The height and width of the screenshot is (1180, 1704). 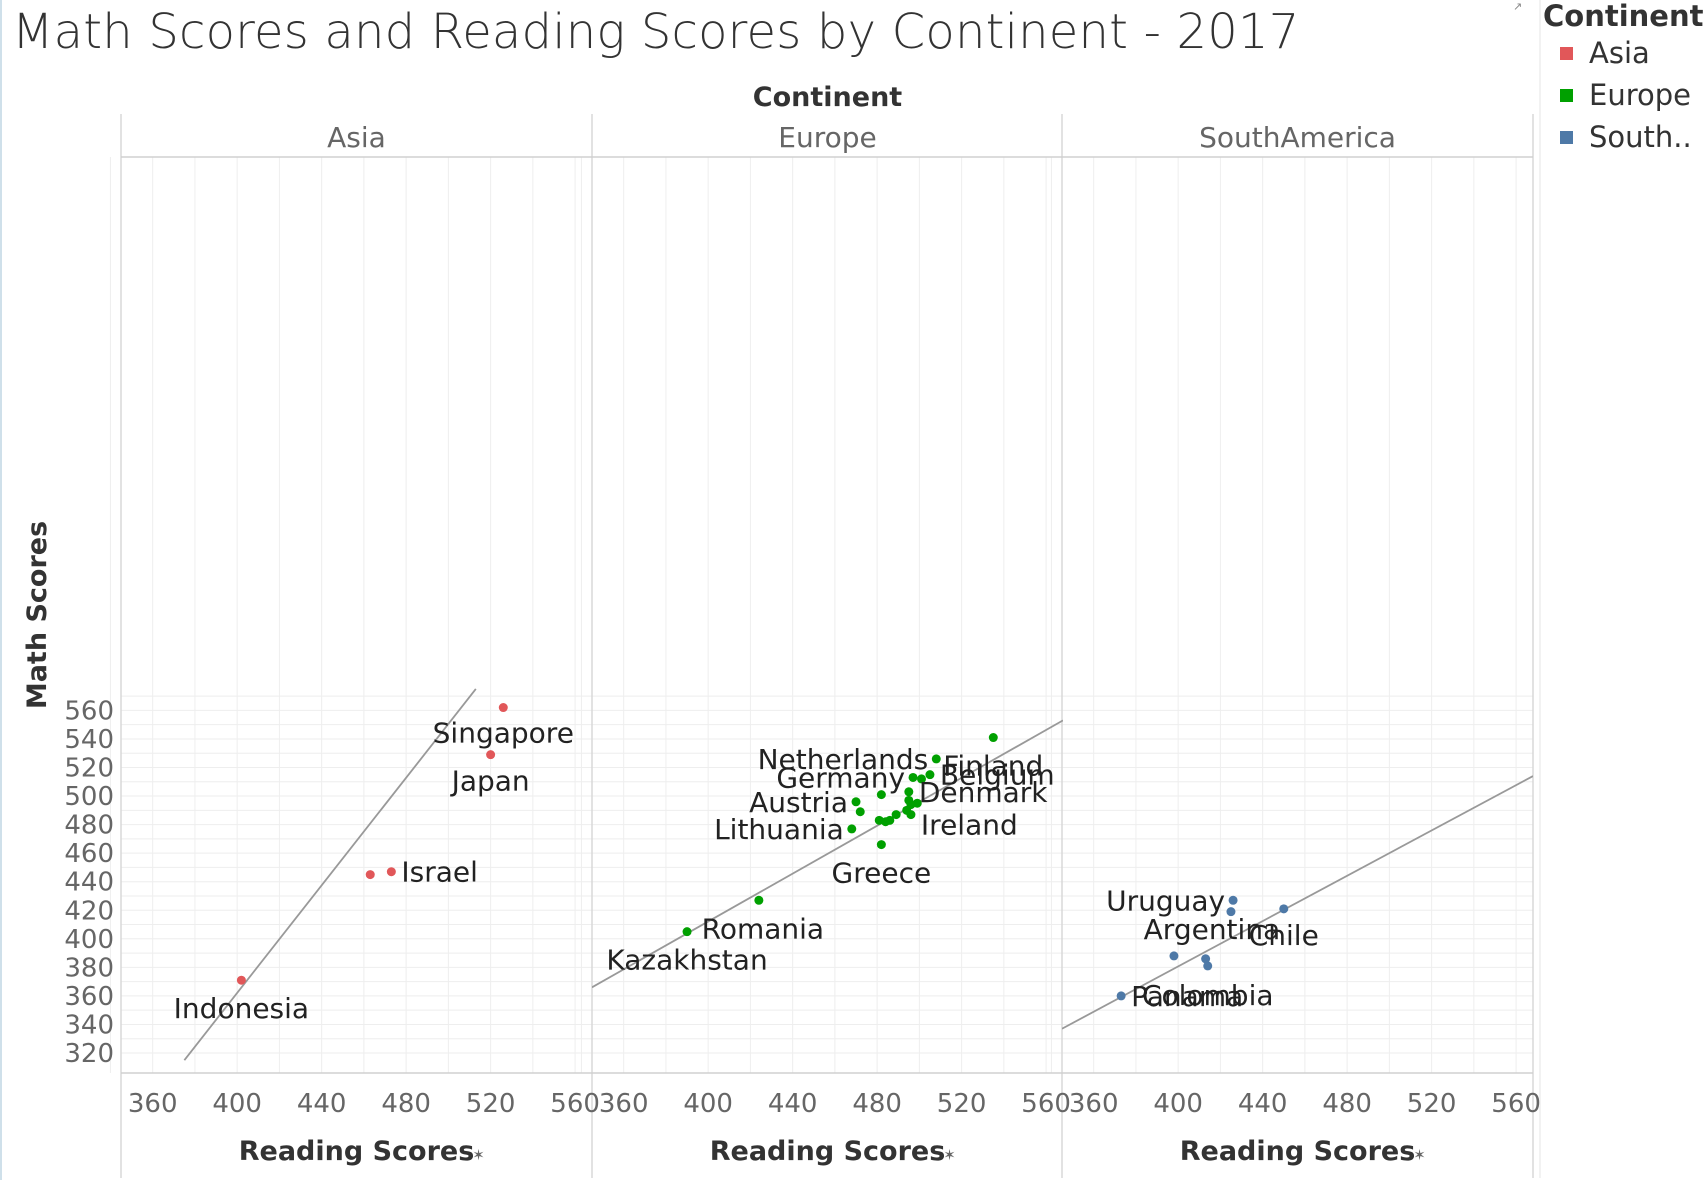 I want to click on column-header-title: Continent, so click(x=828, y=97).